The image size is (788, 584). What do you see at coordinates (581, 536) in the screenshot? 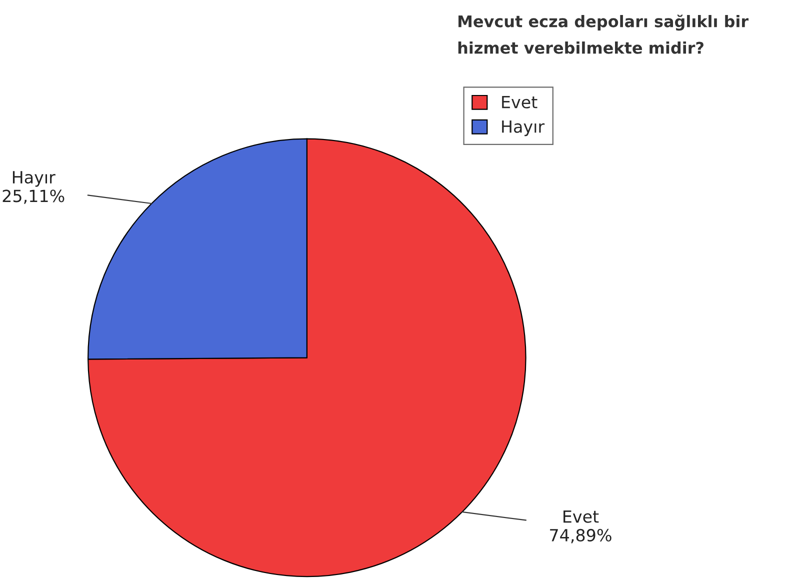
I see `data-label: 74,89%` at bounding box center [581, 536].